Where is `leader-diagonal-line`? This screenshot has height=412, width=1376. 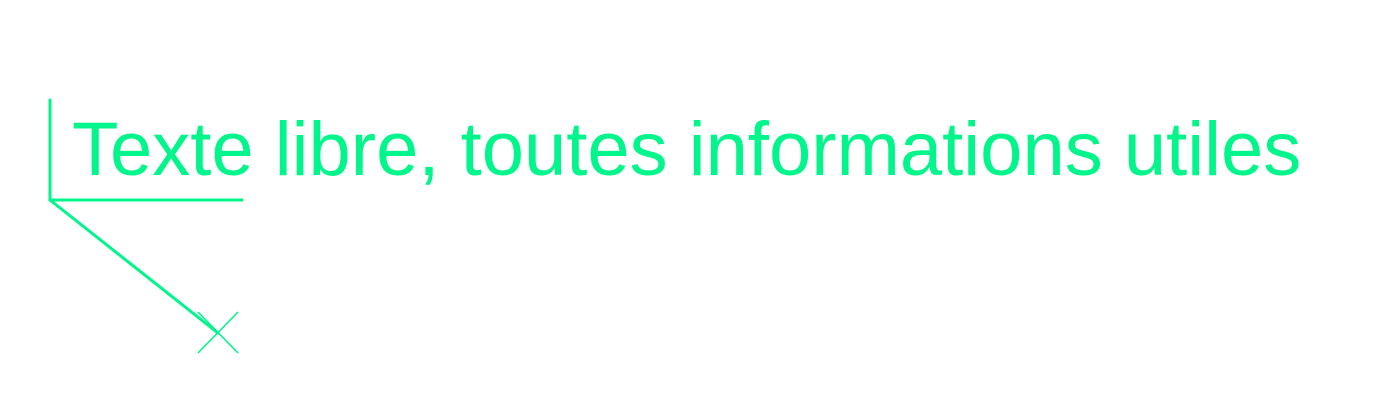
leader-diagonal-line is located at coordinates (134, 266).